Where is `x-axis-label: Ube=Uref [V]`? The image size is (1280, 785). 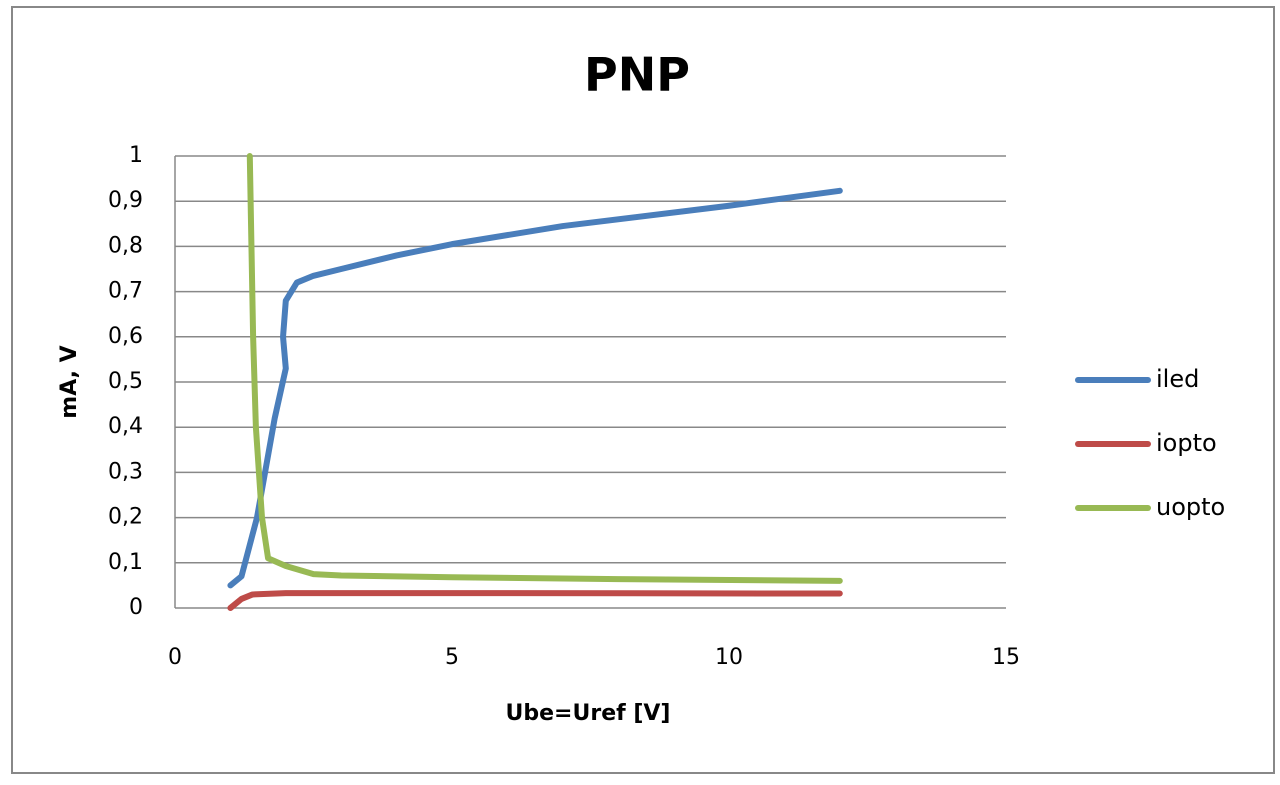 x-axis-label: Ube=Uref [V] is located at coordinates (588, 713).